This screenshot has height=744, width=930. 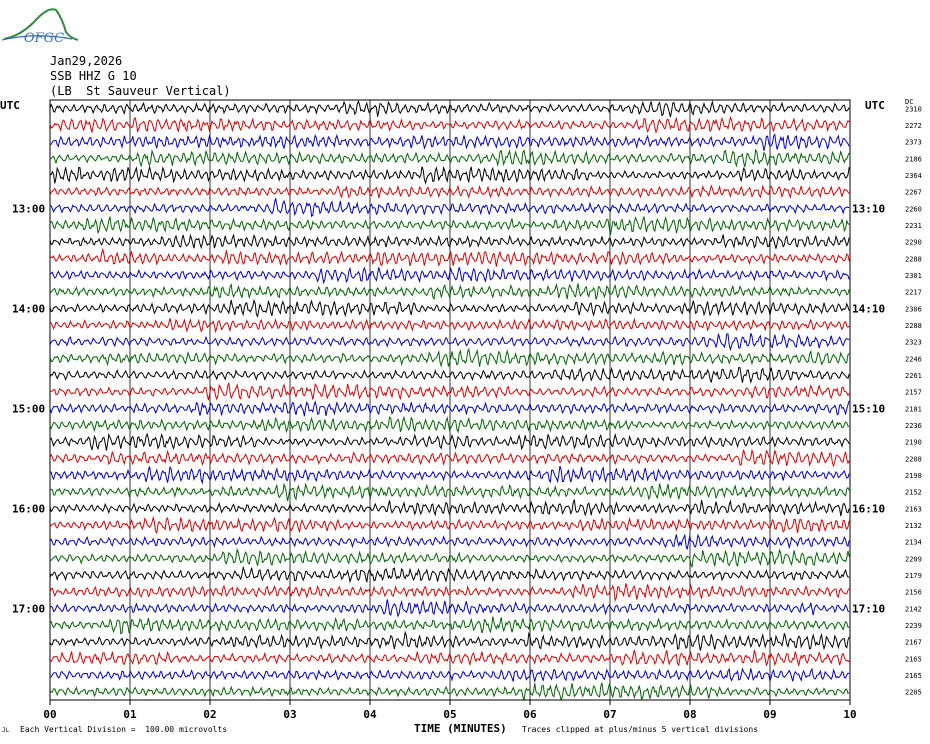 I want to click on dc-offset-label: 2272, so click(x=913, y=126).